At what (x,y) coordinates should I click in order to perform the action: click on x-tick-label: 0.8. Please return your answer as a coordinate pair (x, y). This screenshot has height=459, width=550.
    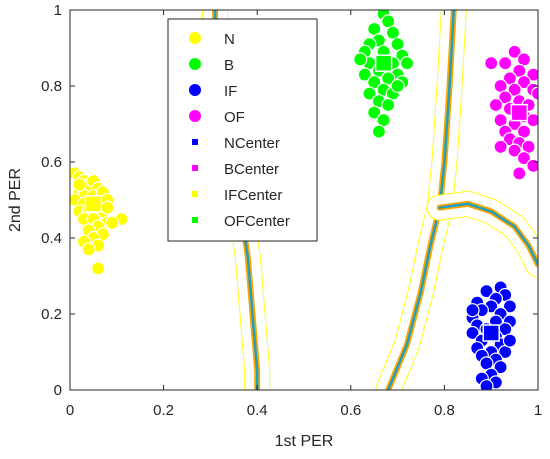
    Looking at the image, I should click on (444, 410).